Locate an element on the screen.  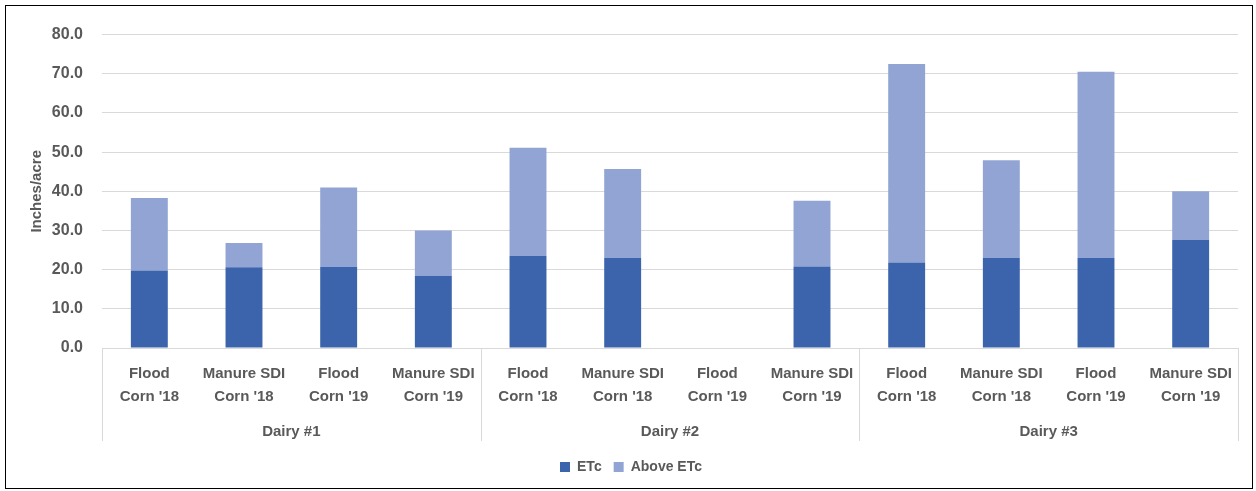
y-tick-label: 40.0 is located at coordinates (67, 190).